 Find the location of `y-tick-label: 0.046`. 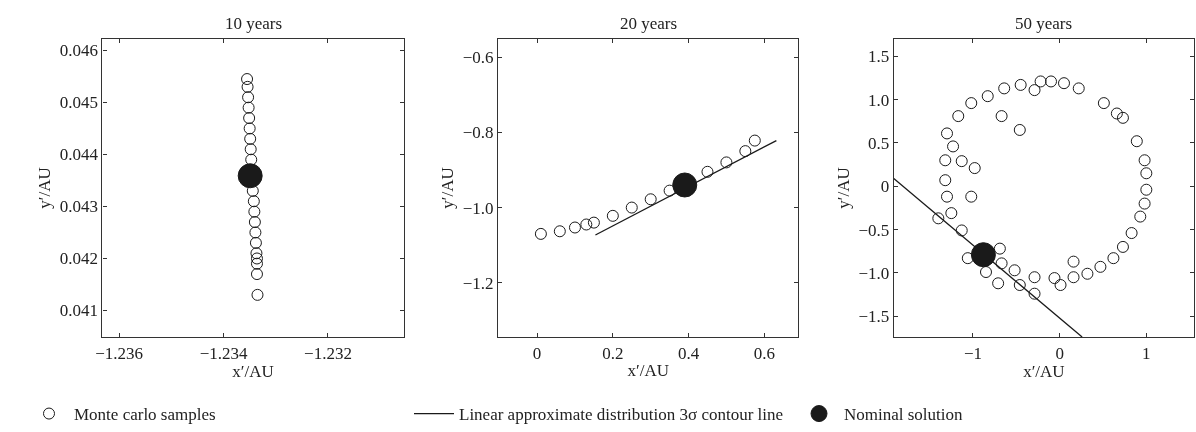

y-tick-label: 0.046 is located at coordinates (78, 51).